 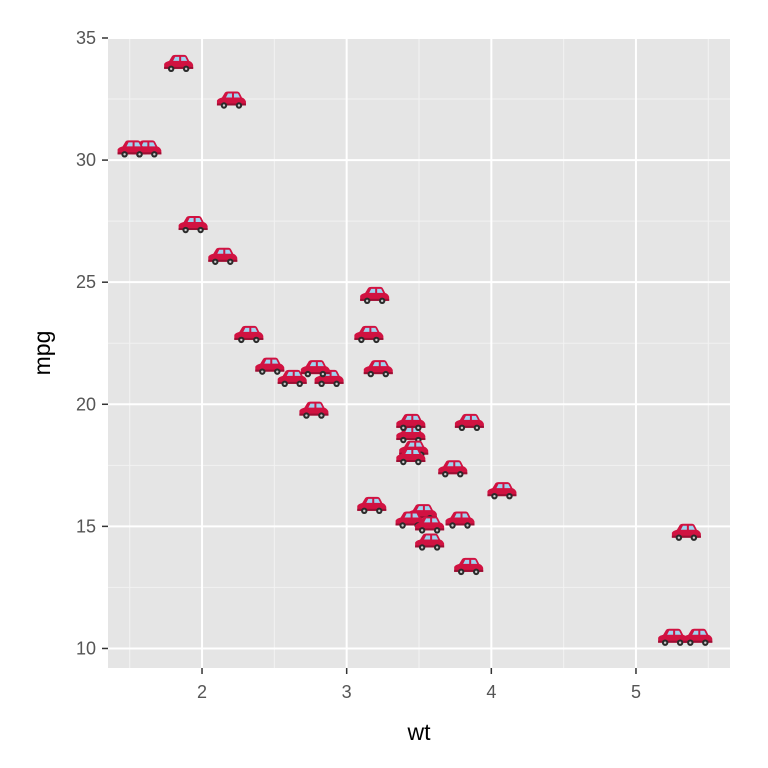 I want to click on x-tick-label: 4, so click(x=491, y=692).